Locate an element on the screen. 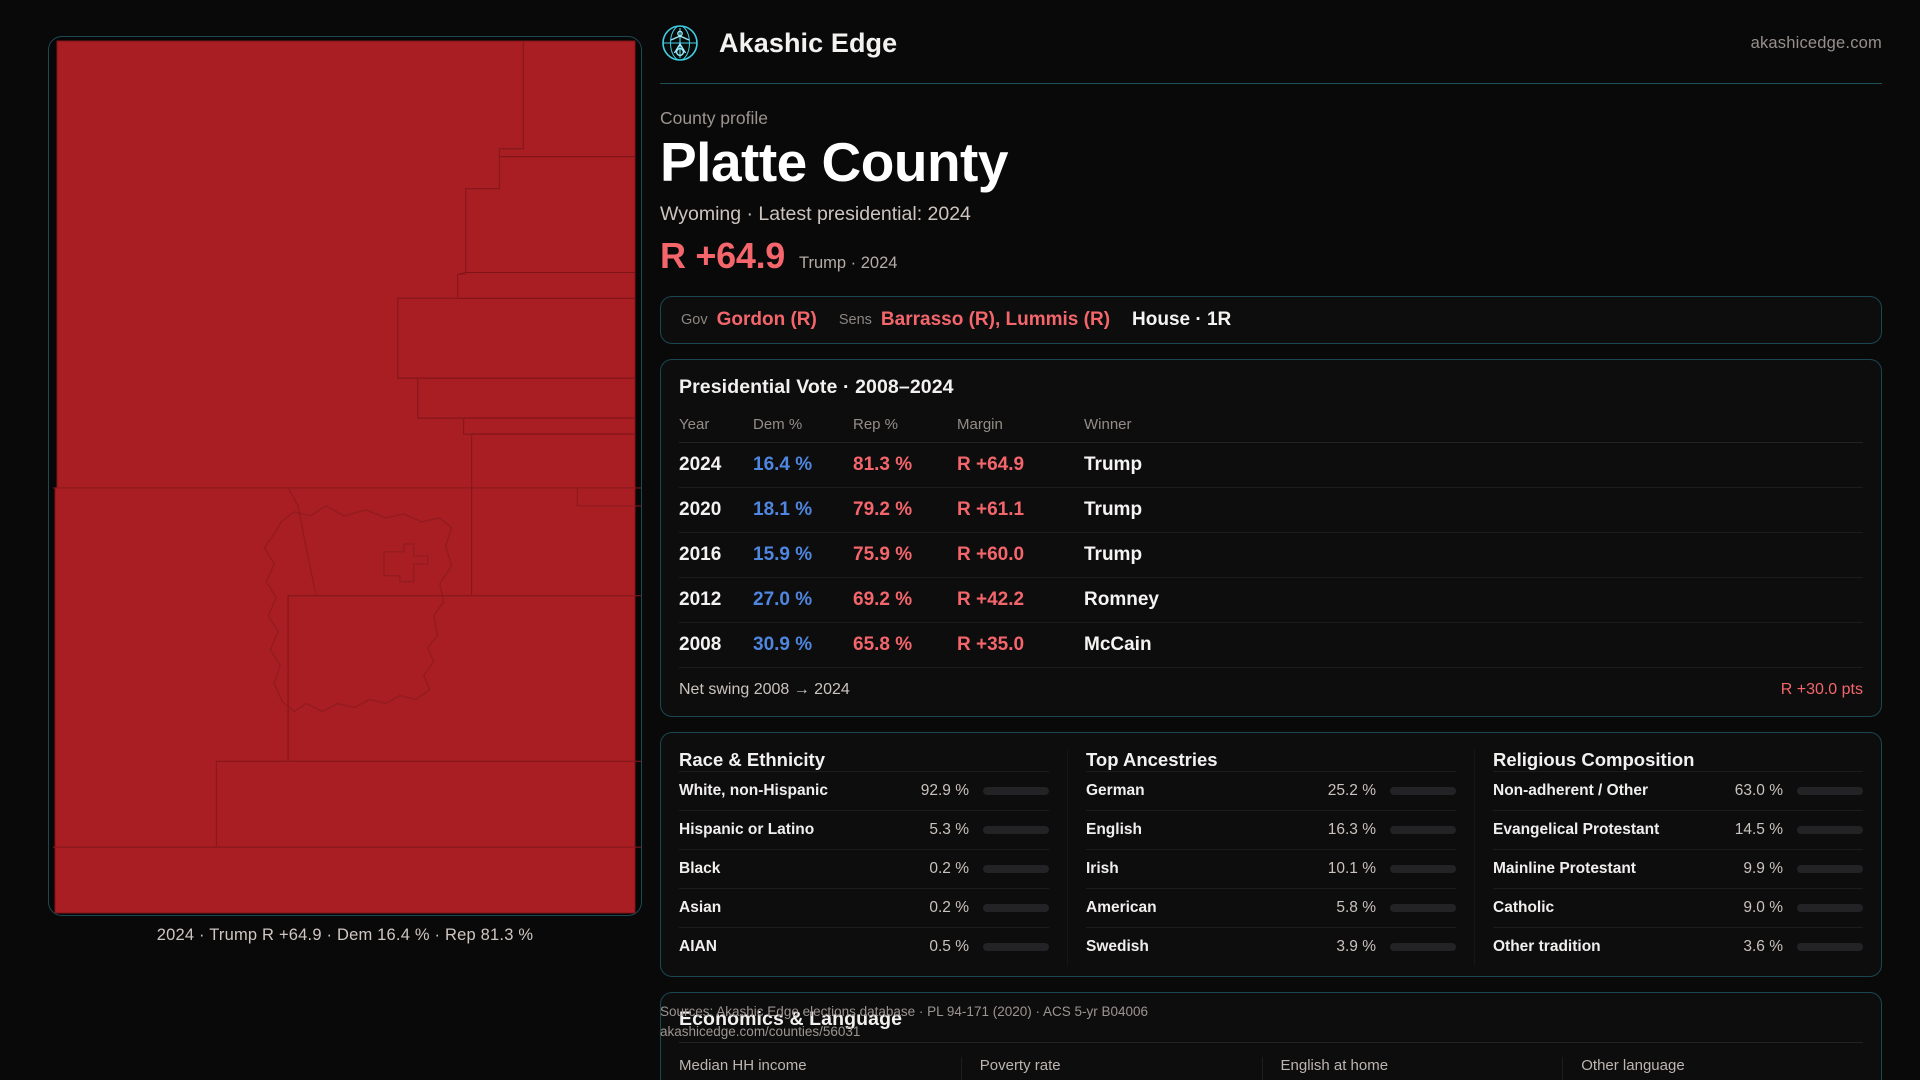 Image resolution: width=1920 pixels, height=1080 pixels. row-label: AIAN is located at coordinates (698, 947).